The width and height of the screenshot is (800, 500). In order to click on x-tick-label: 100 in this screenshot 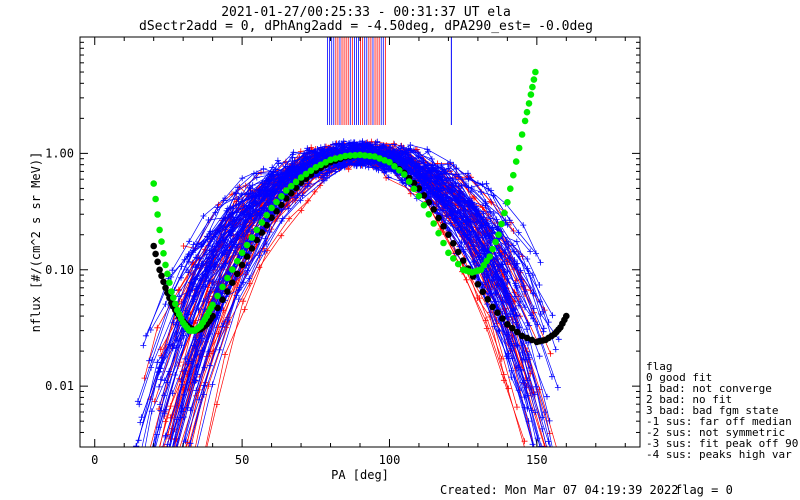, I will do `click(390, 460)`.